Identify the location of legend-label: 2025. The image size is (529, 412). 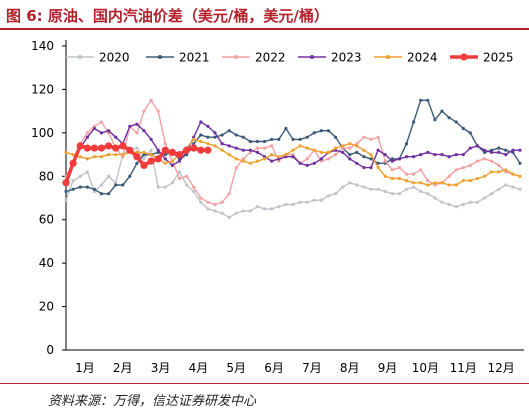
(498, 58).